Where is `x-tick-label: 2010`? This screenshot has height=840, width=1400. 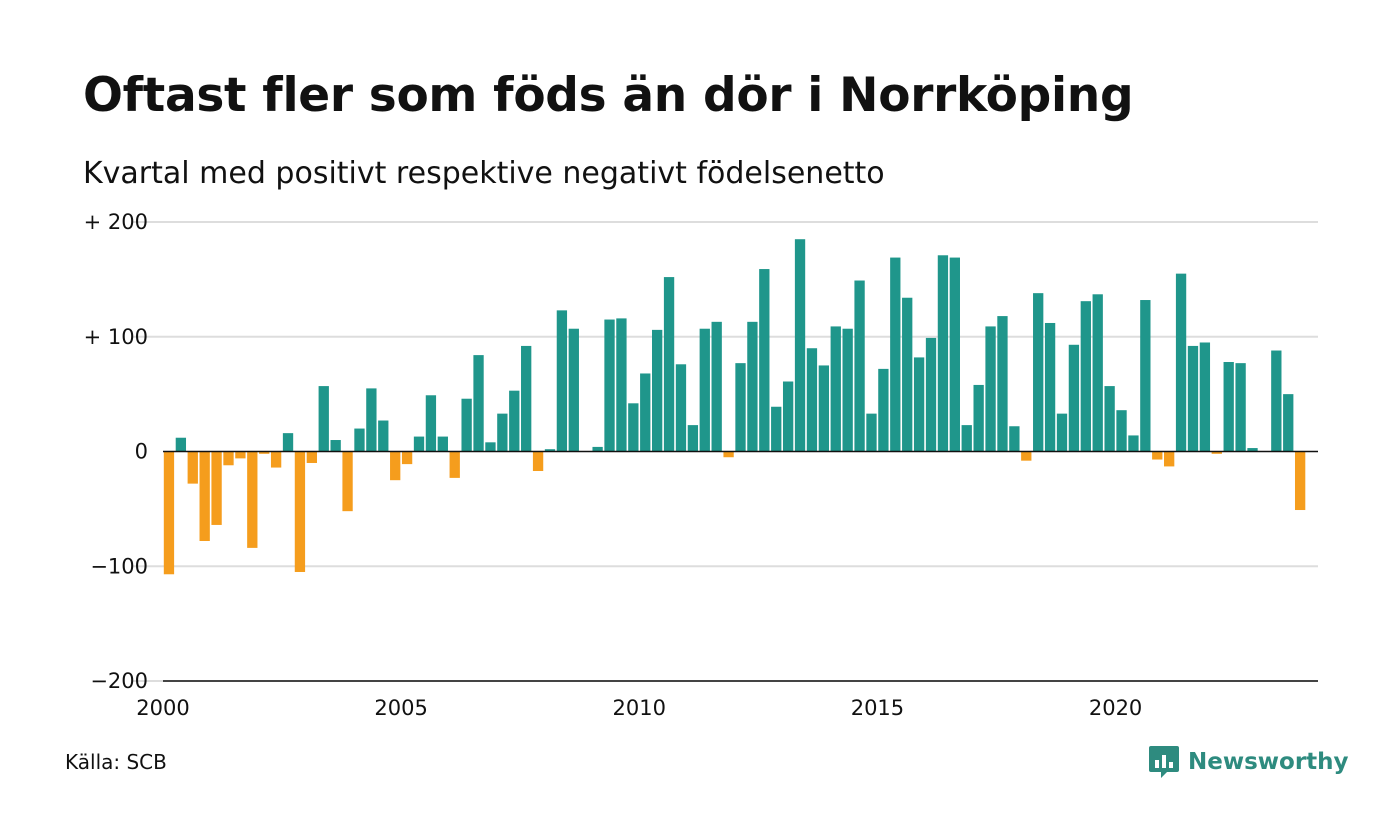 x-tick-label: 2010 is located at coordinates (639, 708).